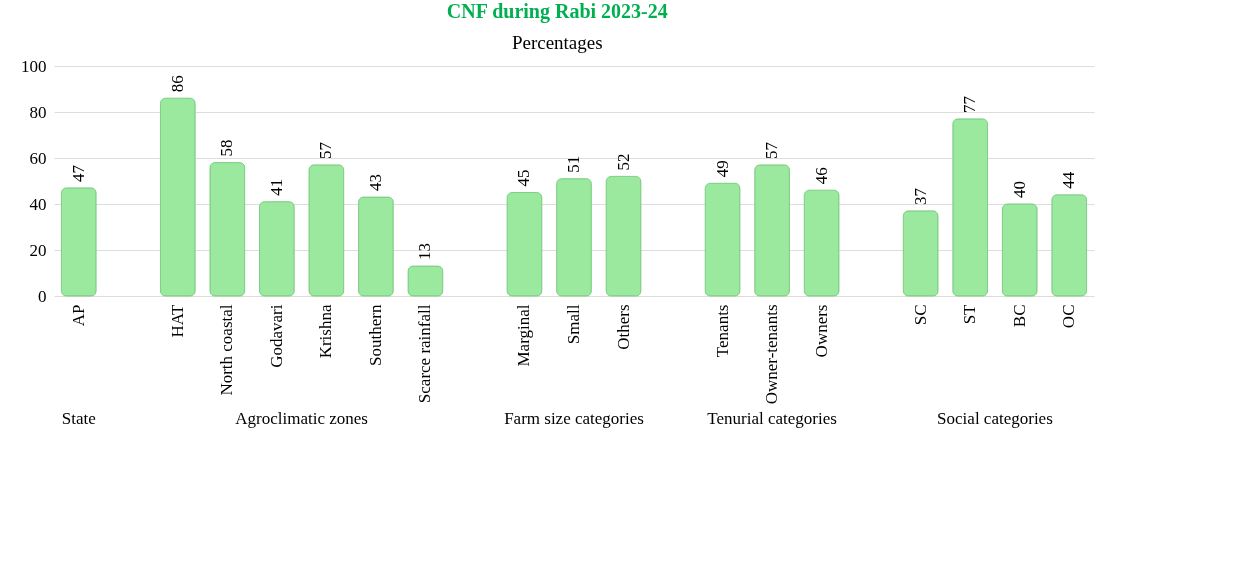 The height and width of the screenshot is (581, 1244). Describe the element at coordinates (38, 112) in the screenshot. I see `y-tick-label: 80` at that location.